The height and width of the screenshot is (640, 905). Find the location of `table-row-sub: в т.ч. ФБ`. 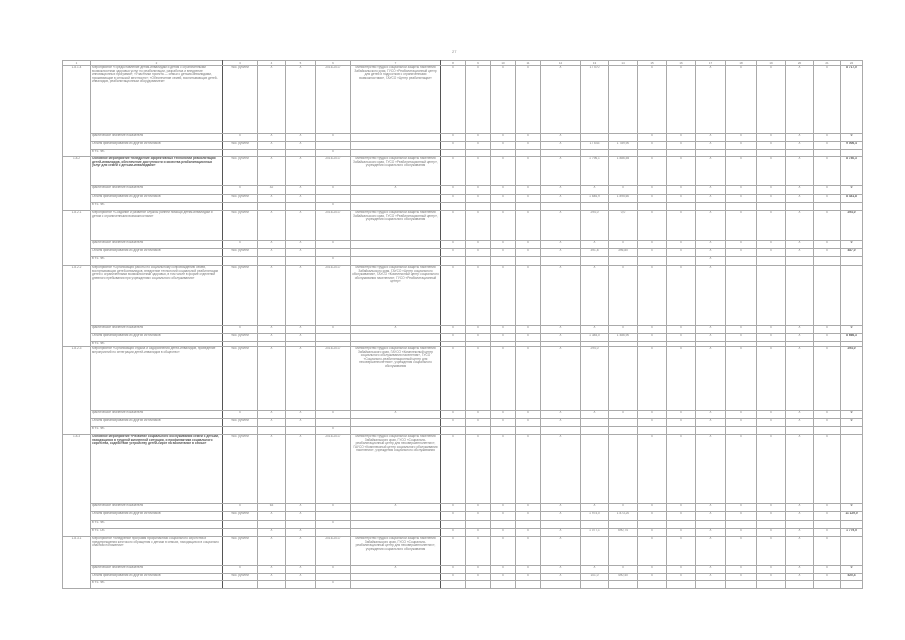

table-row-sub: в т.ч. ФБ is located at coordinates (462, 344).